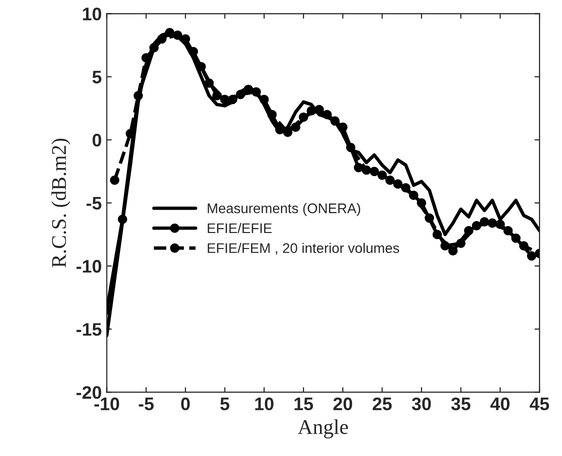 This screenshot has width=562, height=456. I want to click on x-tick-label: 45, so click(540, 404).